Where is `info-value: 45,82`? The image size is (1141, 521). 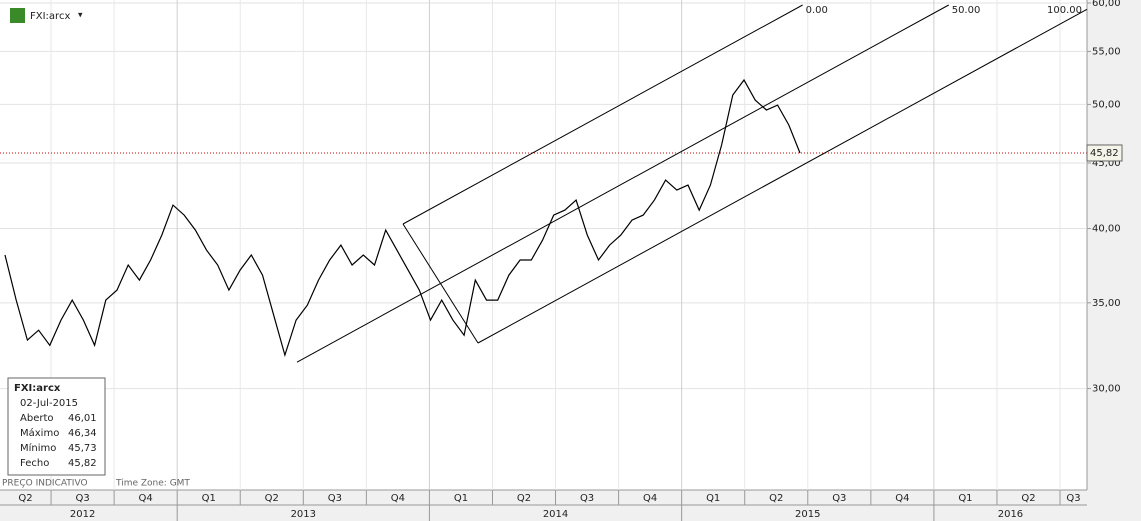
info-value: 45,82 is located at coordinates (82, 463).